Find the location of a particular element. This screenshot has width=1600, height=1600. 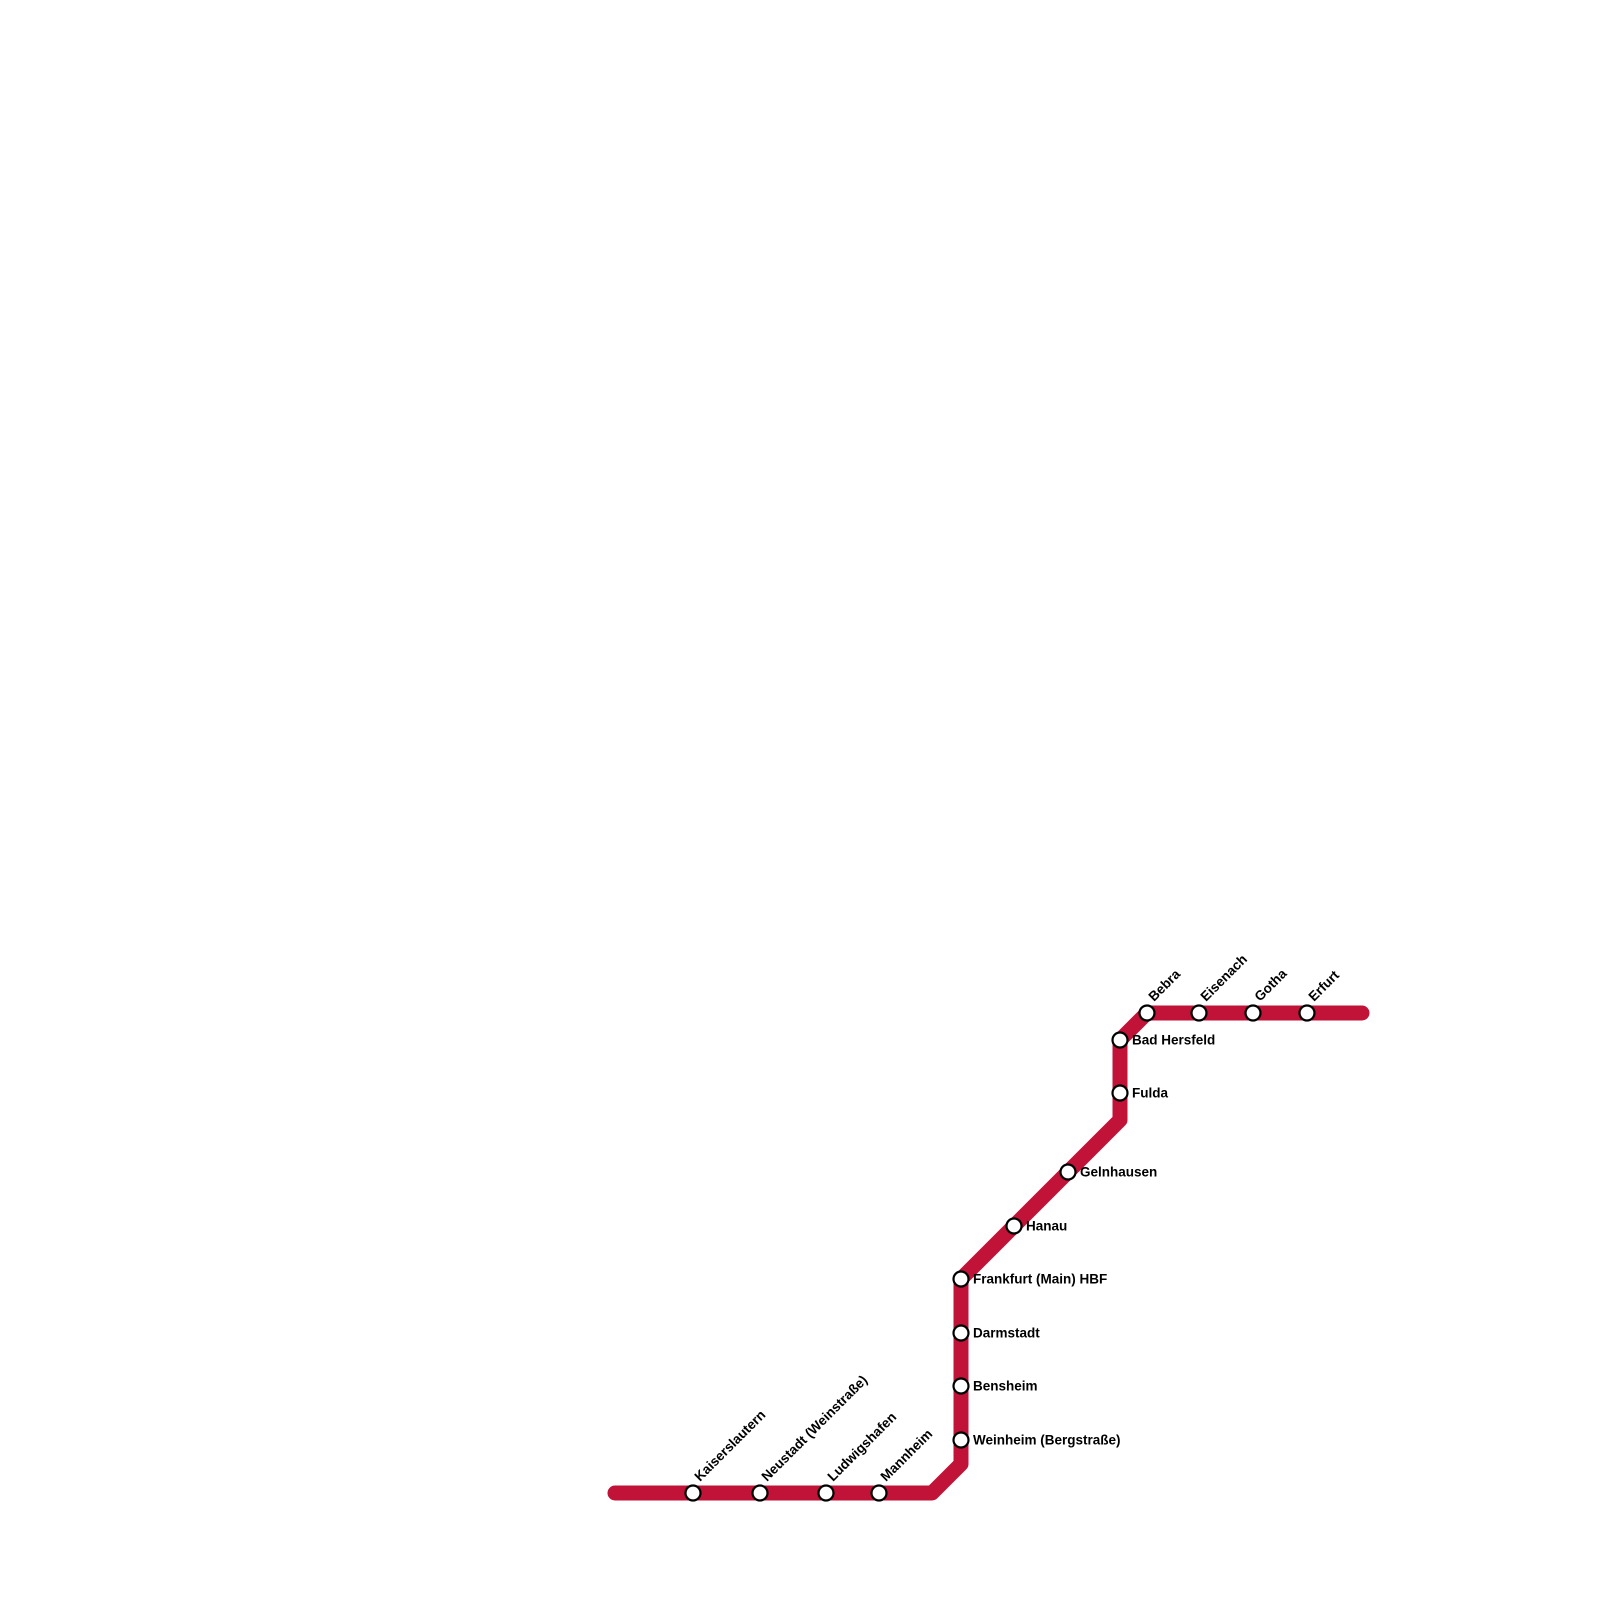

station-label: Erfurt is located at coordinates (1324, 985).